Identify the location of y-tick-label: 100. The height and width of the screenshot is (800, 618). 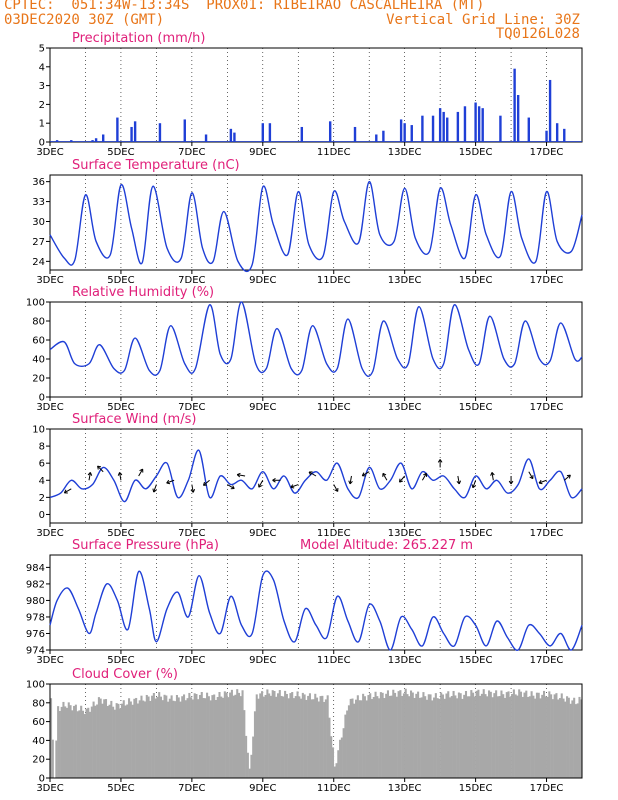
(35, 685).